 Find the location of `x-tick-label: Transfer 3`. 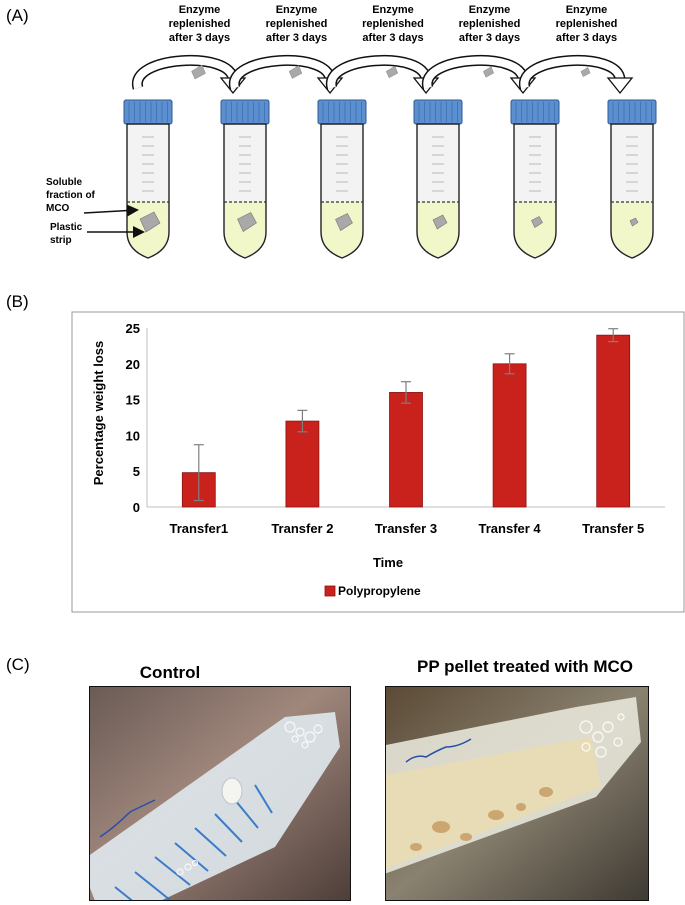

x-tick-label: Transfer 3 is located at coordinates (406, 528).